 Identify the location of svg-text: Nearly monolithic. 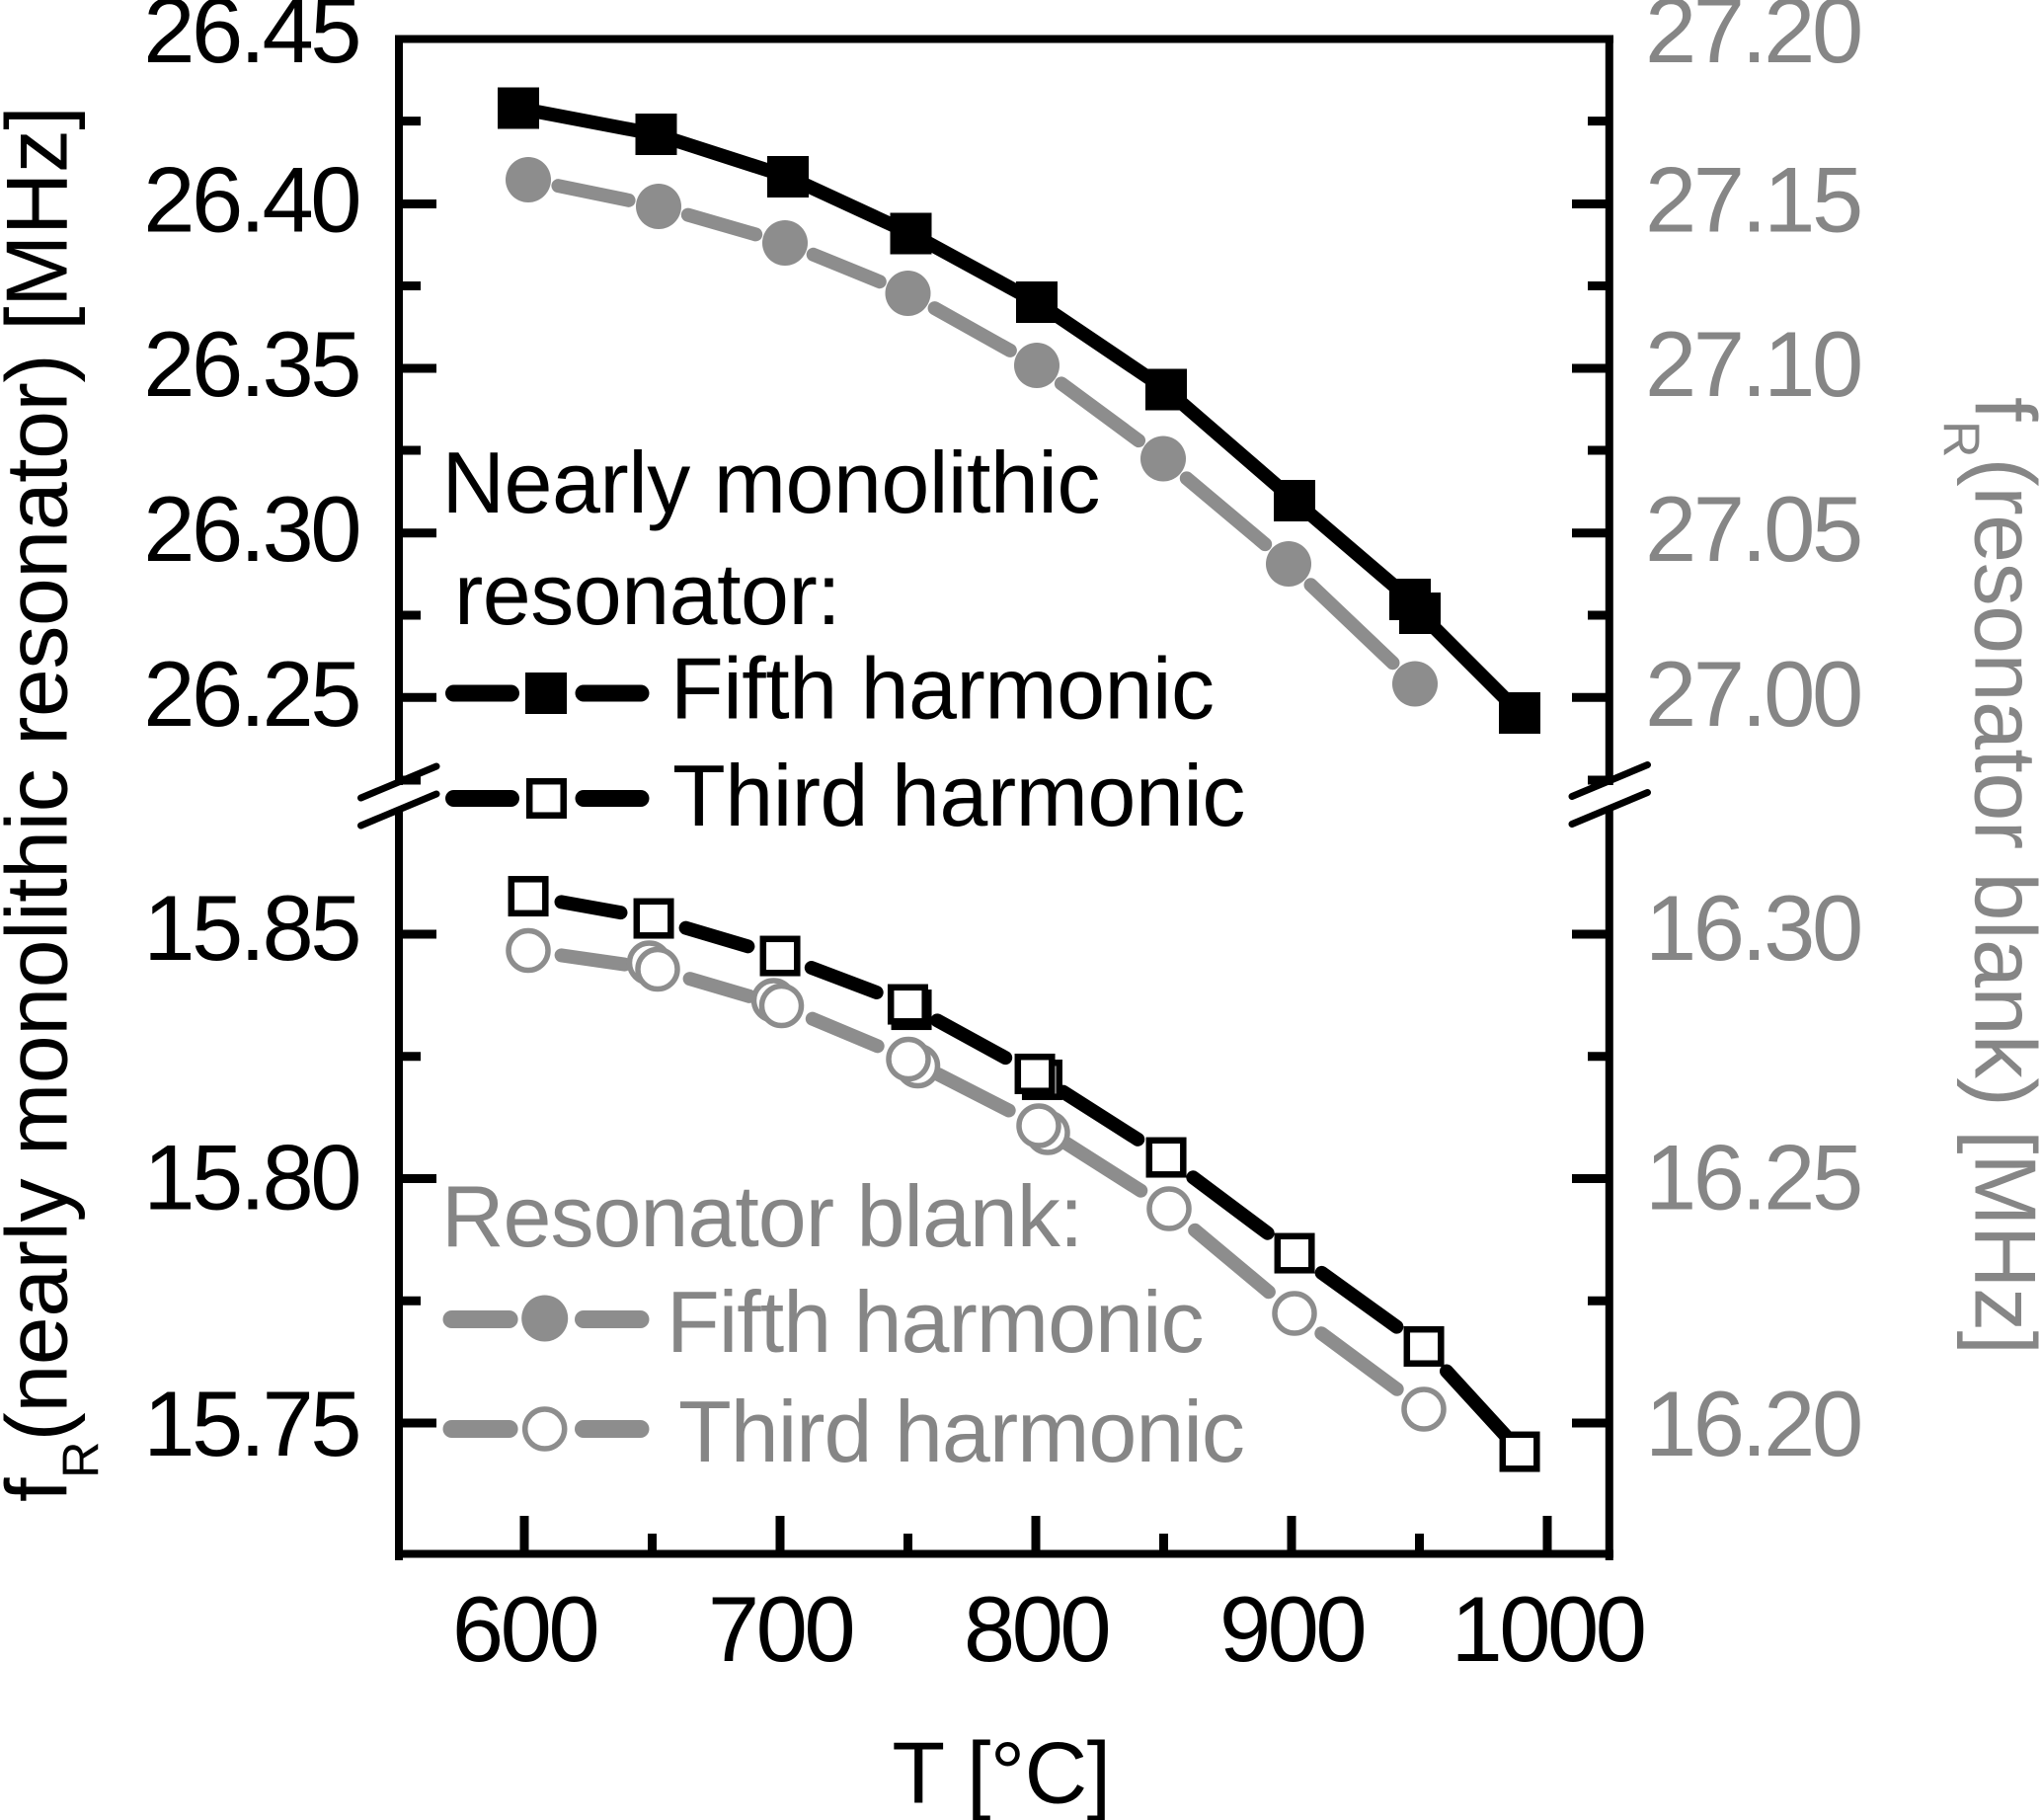
(771, 482).